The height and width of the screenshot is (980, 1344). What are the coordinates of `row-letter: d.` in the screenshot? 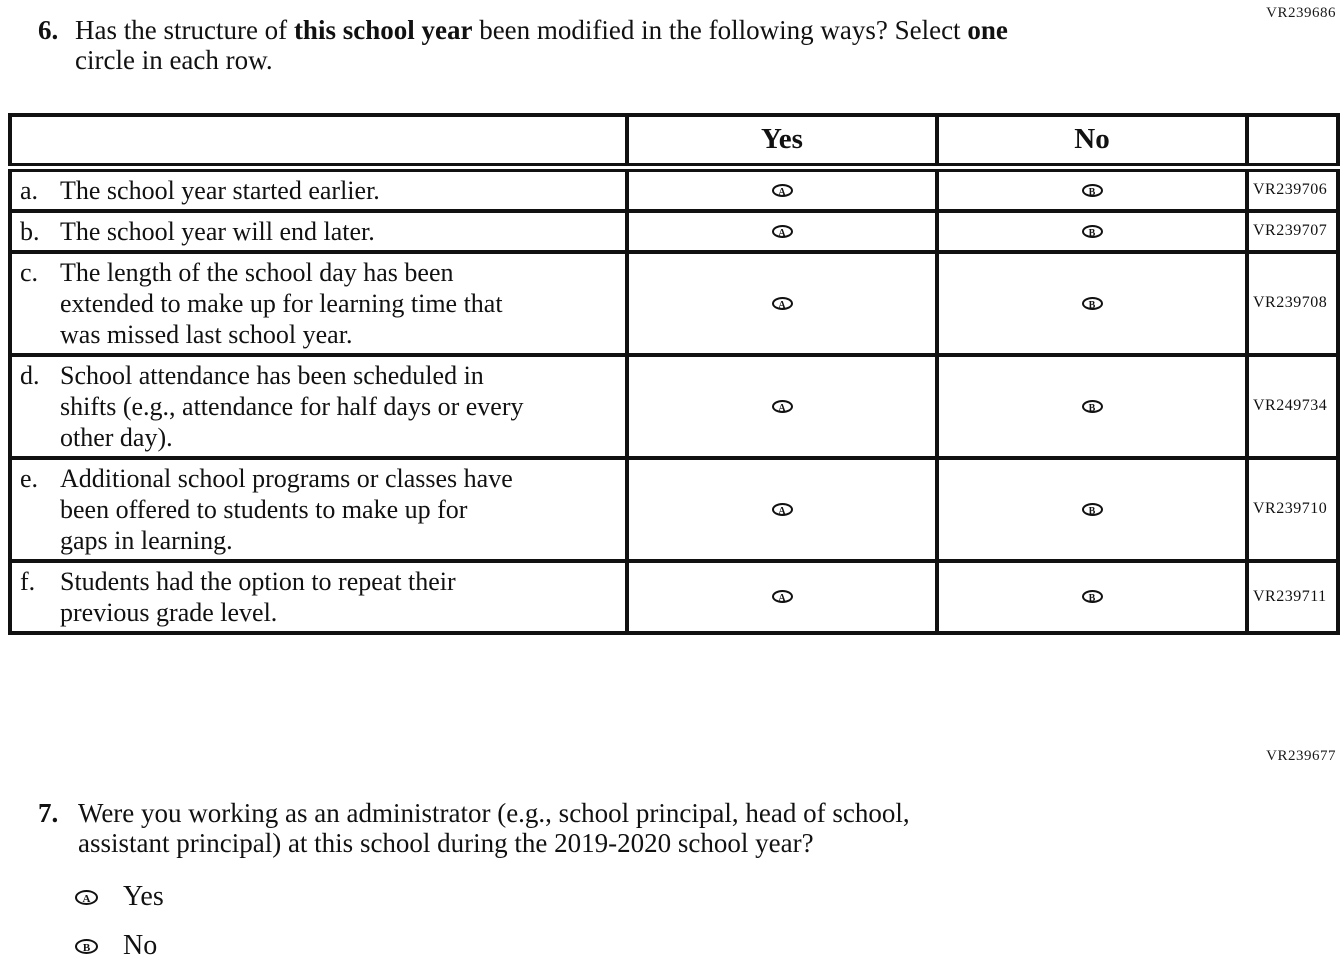 It's located at (30, 375).